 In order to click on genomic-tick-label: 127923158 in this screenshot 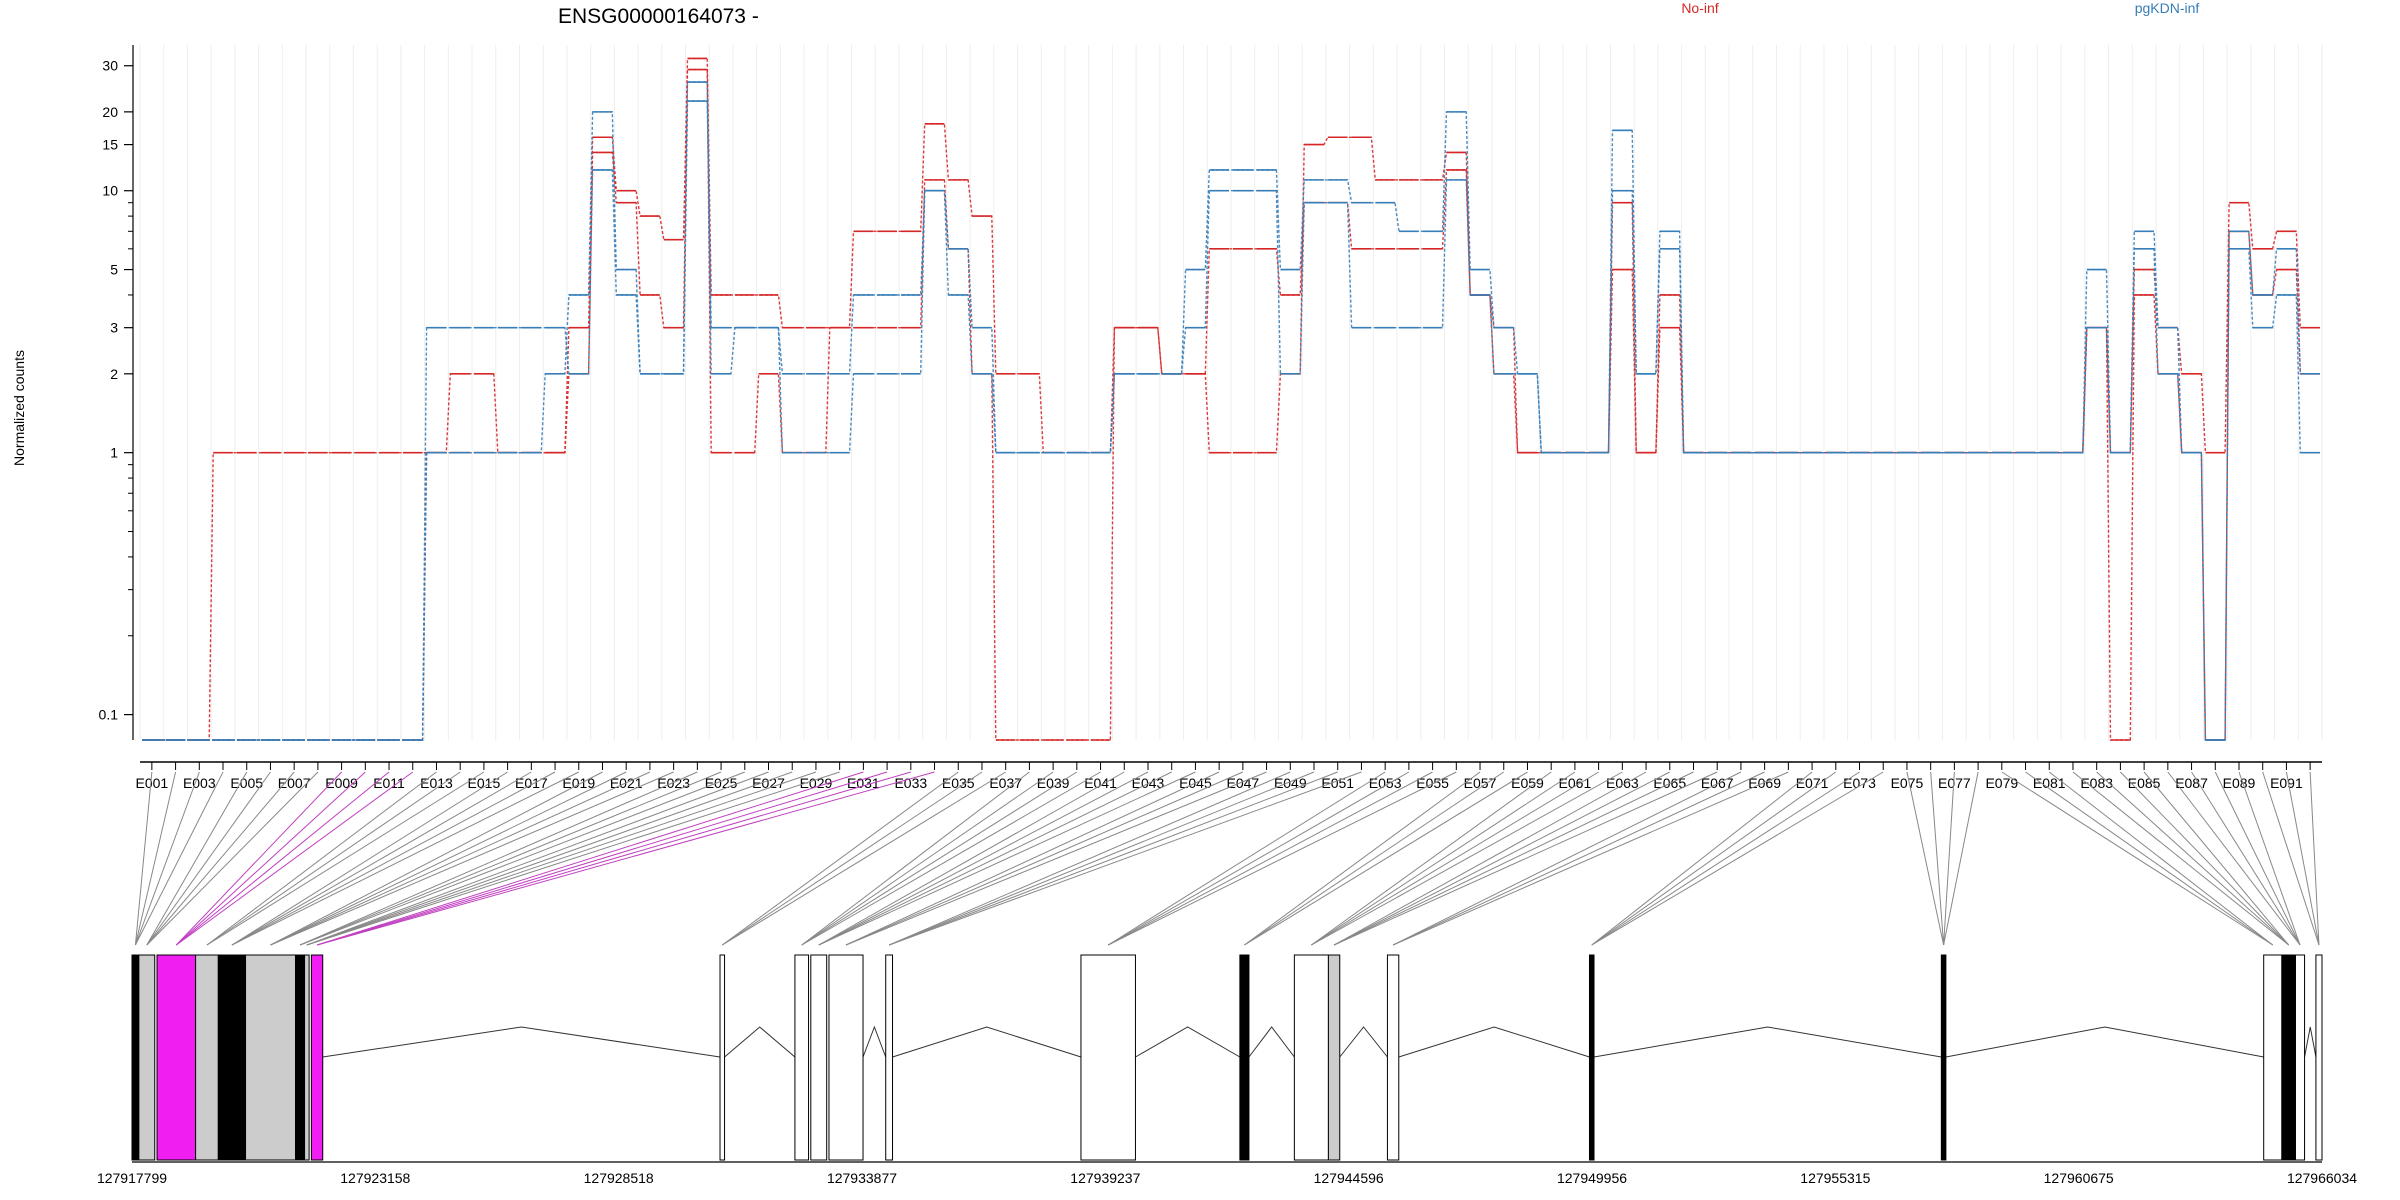, I will do `click(375, 1178)`.